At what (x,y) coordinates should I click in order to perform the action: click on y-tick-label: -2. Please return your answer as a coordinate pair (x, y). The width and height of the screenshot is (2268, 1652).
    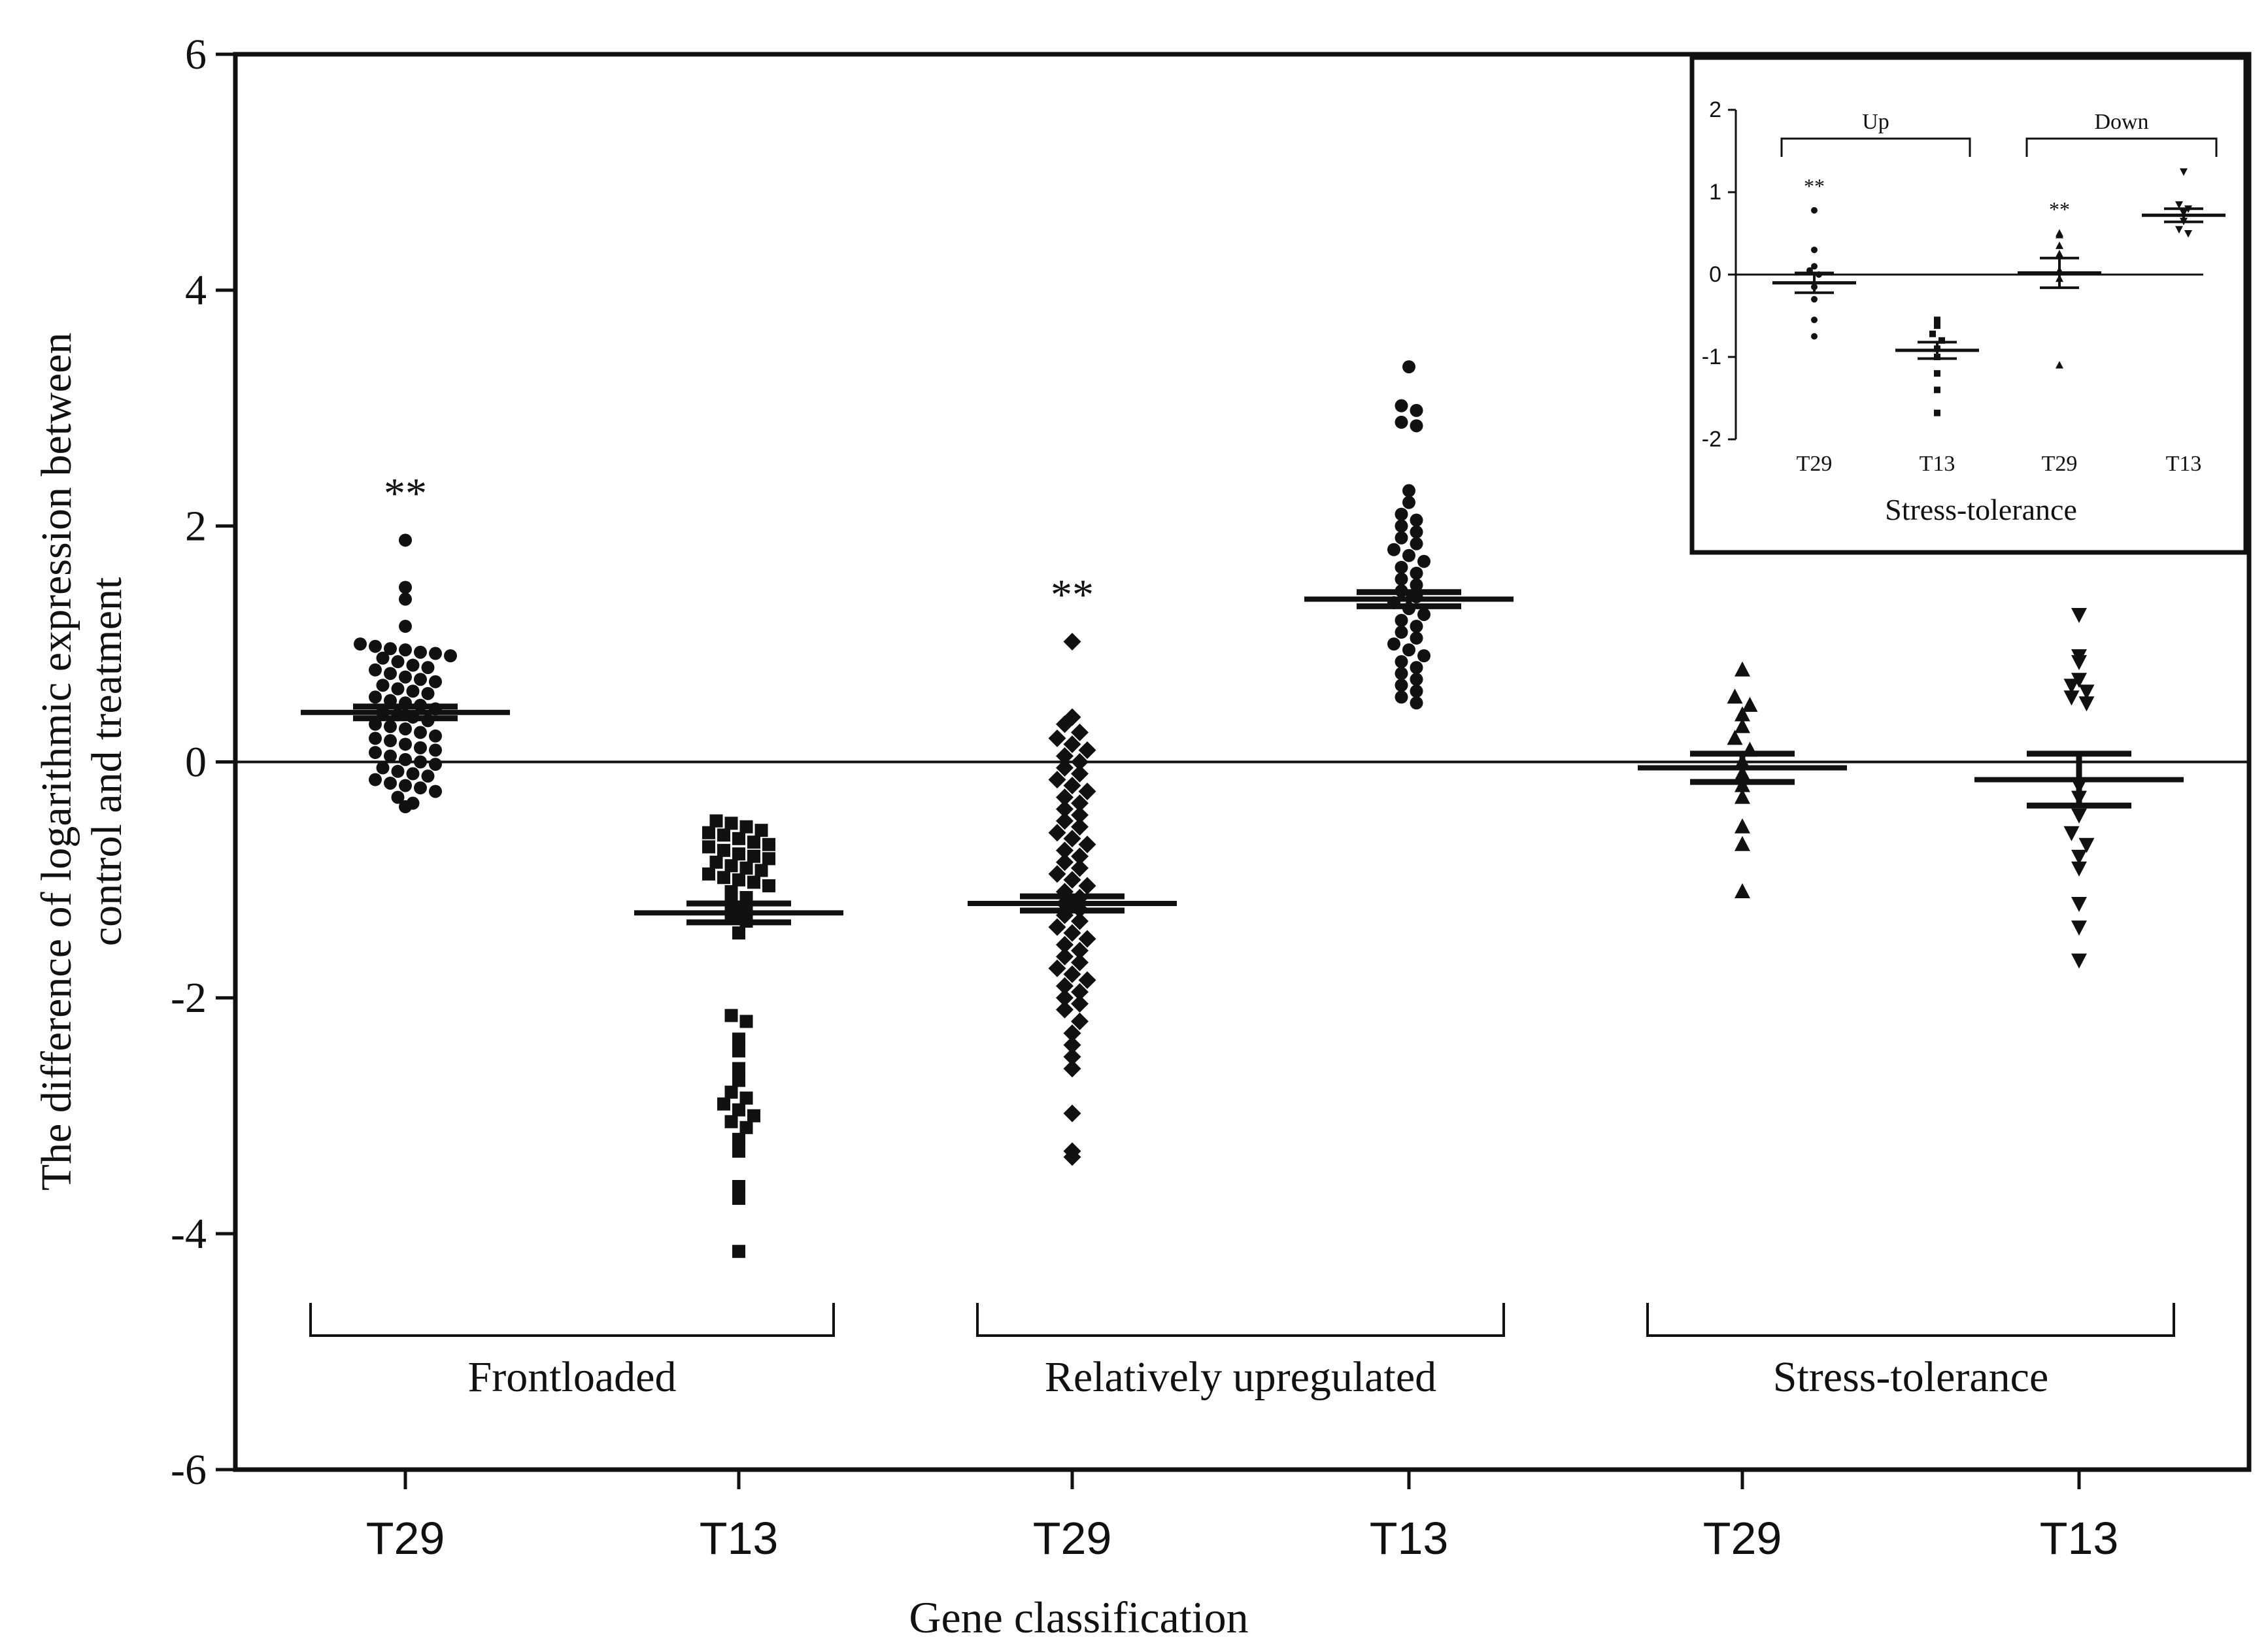
    Looking at the image, I should click on (189, 998).